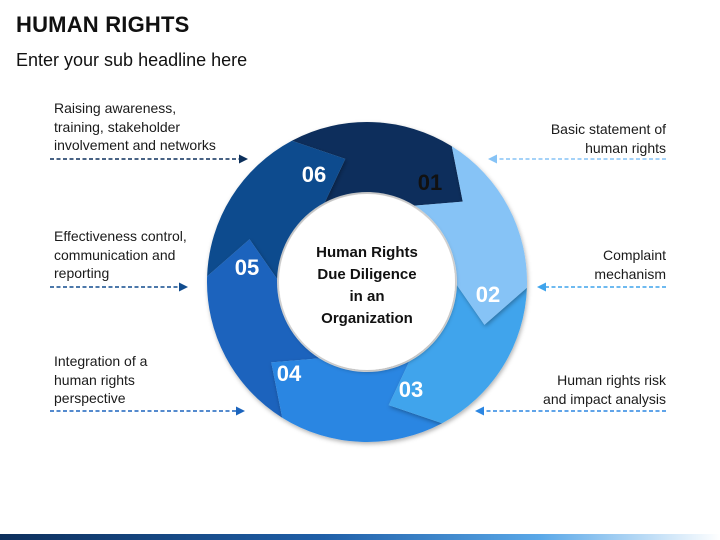 The height and width of the screenshot is (540, 720). What do you see at coordinates (556, 264) in the screenshot?
I see `label-02: Complaint mechanism` at bounding box center [556, 264].